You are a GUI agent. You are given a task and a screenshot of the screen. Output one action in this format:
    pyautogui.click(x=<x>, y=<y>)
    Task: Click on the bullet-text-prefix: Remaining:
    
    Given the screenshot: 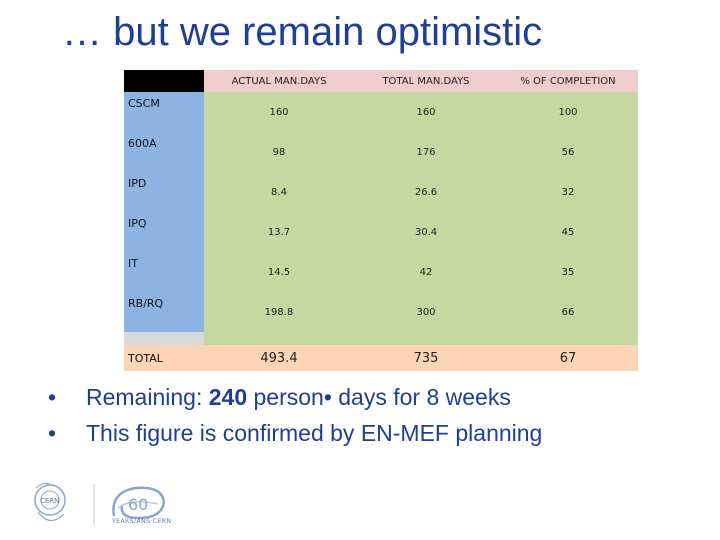 What is the action you would take?
    pyautogui.click(x=147, y=397)
    